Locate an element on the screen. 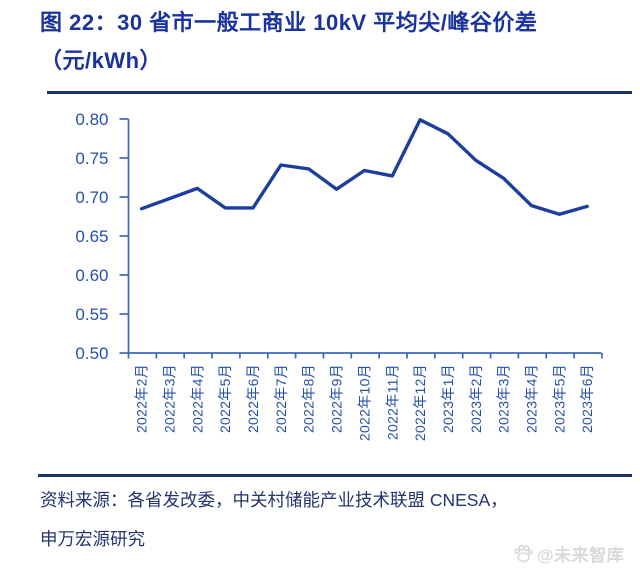  x-tick-label: 2022年8月 is located at coordinates (309, 398).